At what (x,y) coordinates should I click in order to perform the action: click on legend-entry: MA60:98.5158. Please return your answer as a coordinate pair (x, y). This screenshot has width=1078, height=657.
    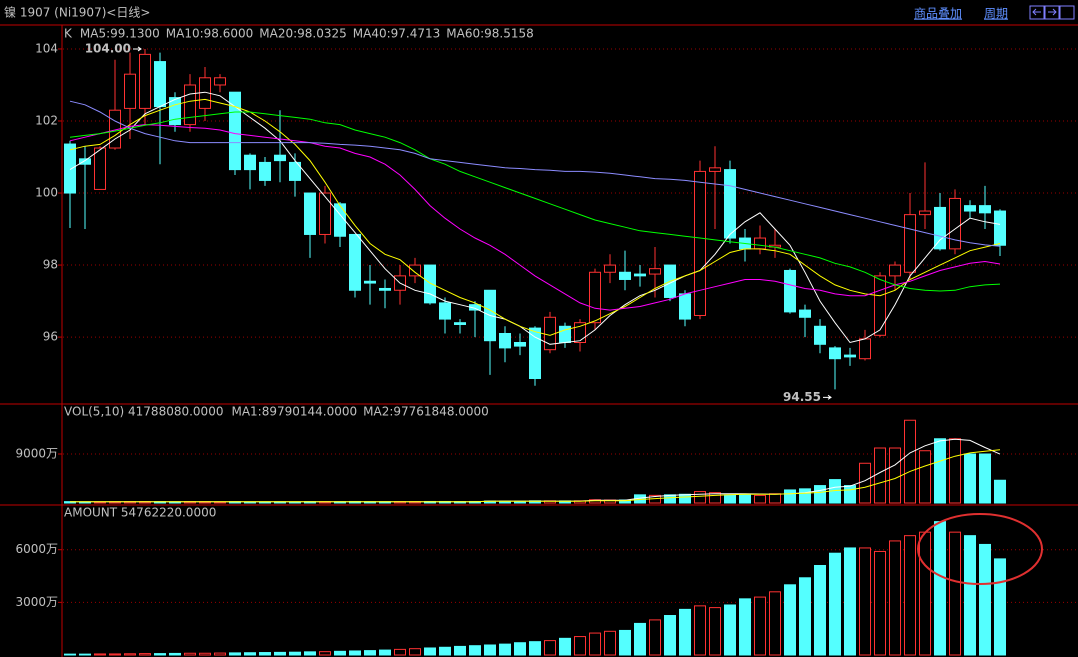
    Looking at the image, I should click on (490, 34).